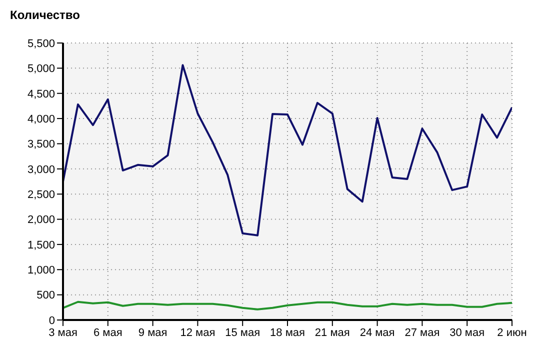 This screenshot has height=350, width=536. I want to click on x-tick-label: 12 мая, so click(198, 332).